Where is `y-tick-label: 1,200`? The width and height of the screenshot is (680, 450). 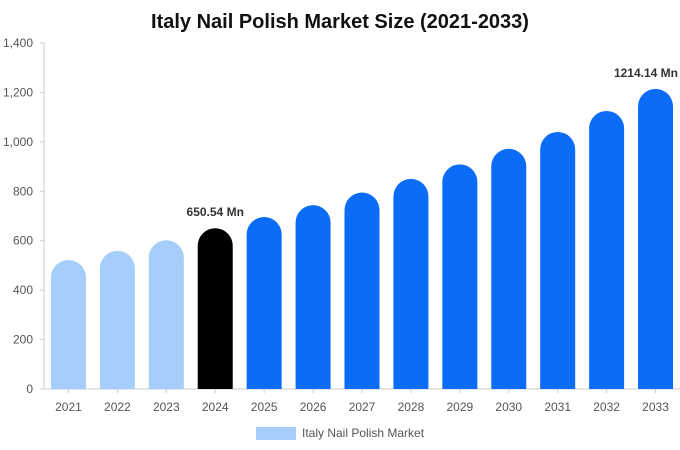 y-tick-label: 1,200 is located at coordinates (18, 92).